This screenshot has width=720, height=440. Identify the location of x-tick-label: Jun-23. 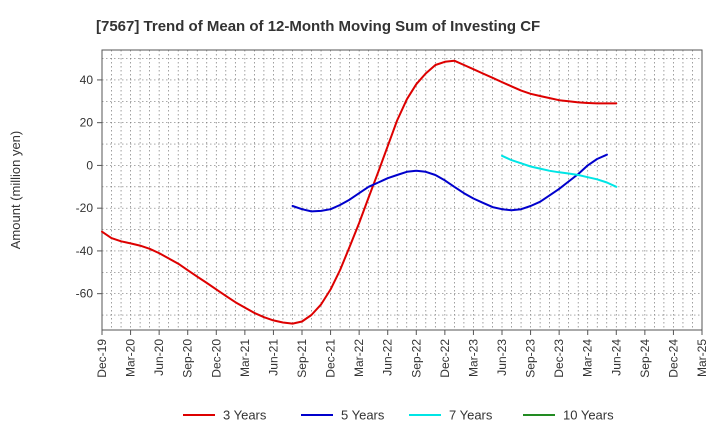
(502, 357).